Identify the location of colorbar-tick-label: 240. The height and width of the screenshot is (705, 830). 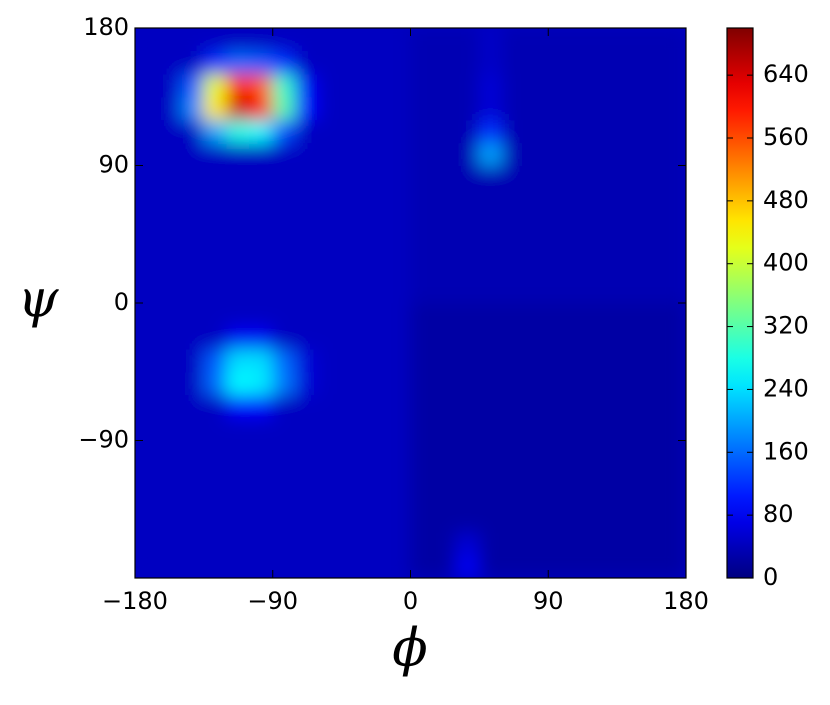
(786, 388).